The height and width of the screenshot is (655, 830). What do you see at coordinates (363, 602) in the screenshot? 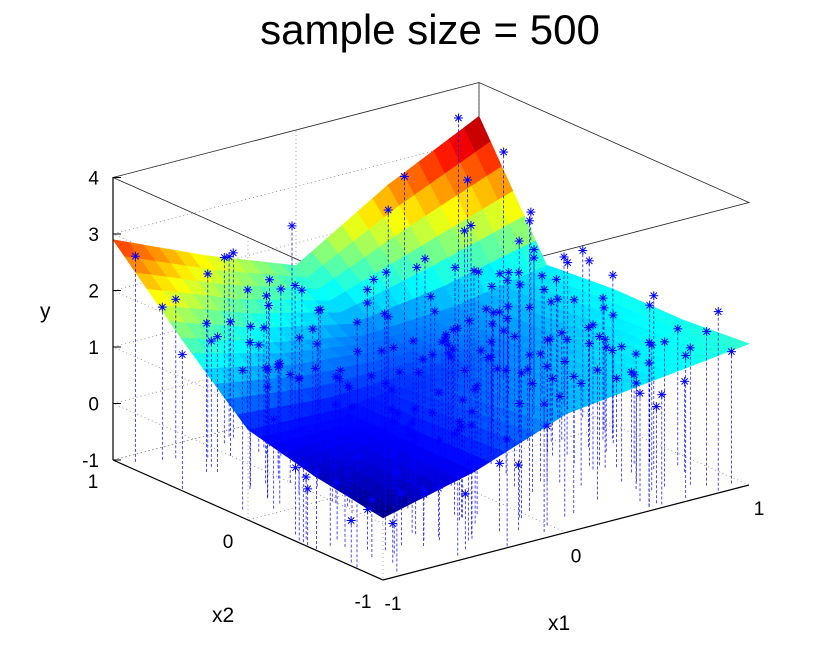
I see `y-tick-label: -1` at bounding box center [363, 602].